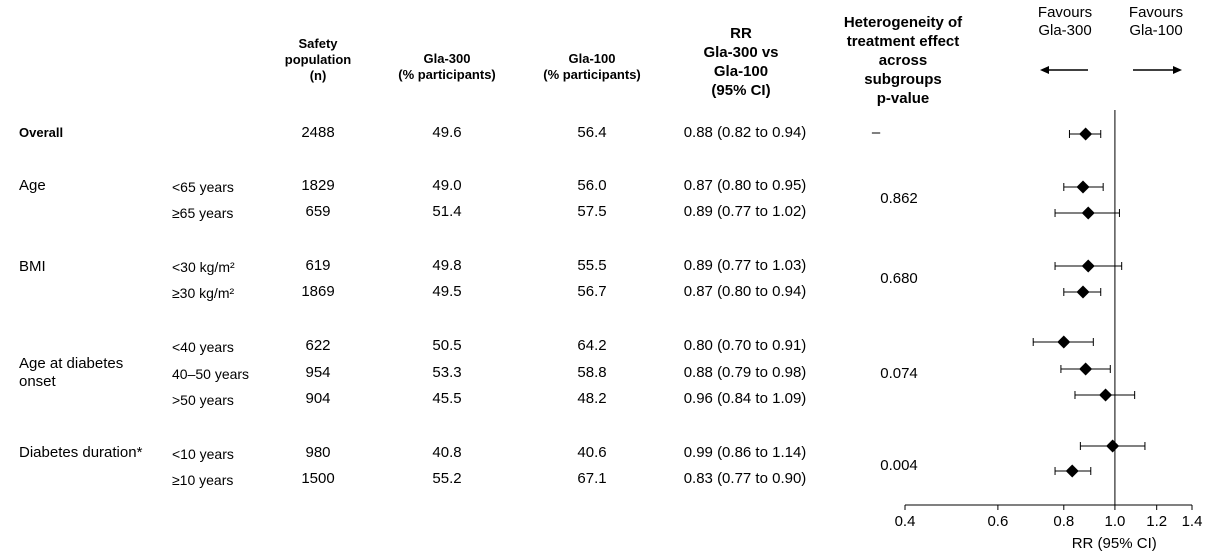  Describe the element at coordinates (1177, 70) in the screenshot. I see `arrow-right-icon` at that location.